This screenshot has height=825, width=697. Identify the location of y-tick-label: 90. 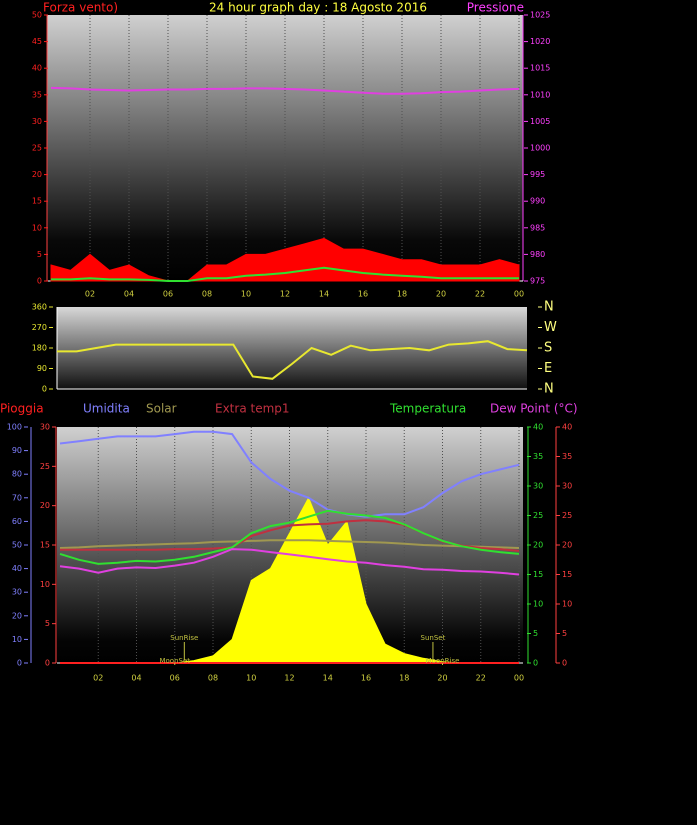
(17, 450).